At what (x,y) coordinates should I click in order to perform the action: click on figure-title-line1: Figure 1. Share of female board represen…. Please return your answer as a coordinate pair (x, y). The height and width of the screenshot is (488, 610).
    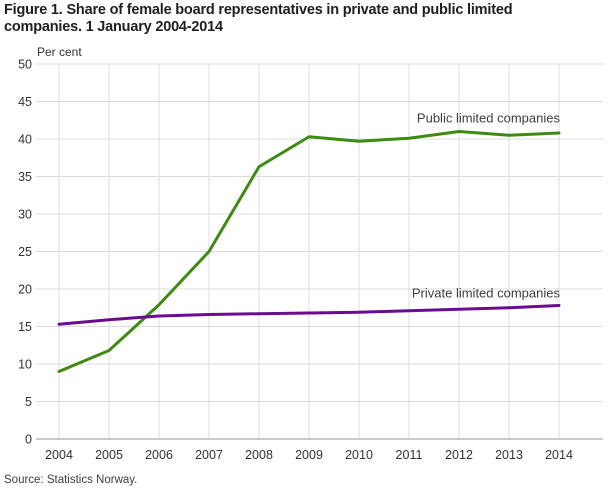
    Looking at the image, I should click on (258, 10).